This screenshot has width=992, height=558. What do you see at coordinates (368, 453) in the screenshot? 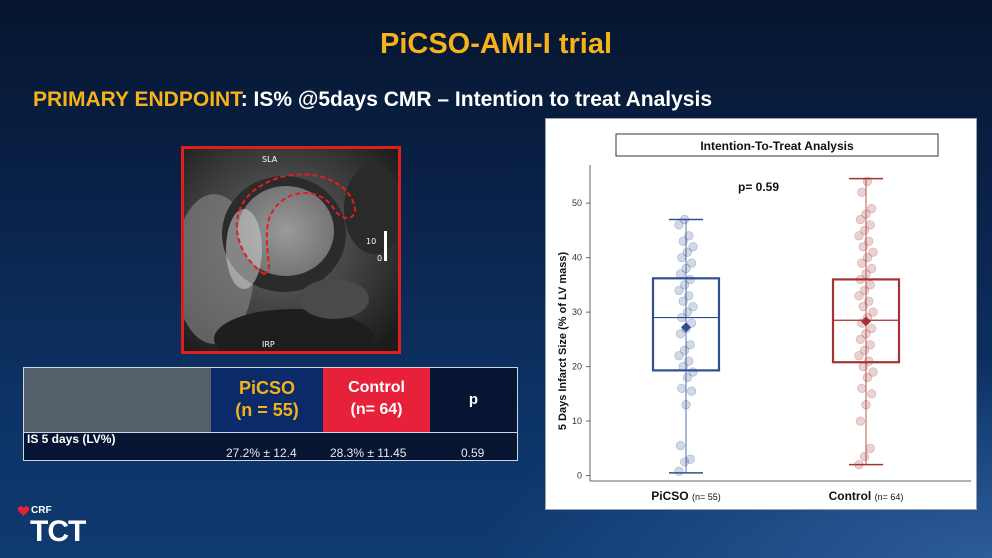
I see `table-cell-control: 28.3% ± 11.45` at bounding box center [368, 453].